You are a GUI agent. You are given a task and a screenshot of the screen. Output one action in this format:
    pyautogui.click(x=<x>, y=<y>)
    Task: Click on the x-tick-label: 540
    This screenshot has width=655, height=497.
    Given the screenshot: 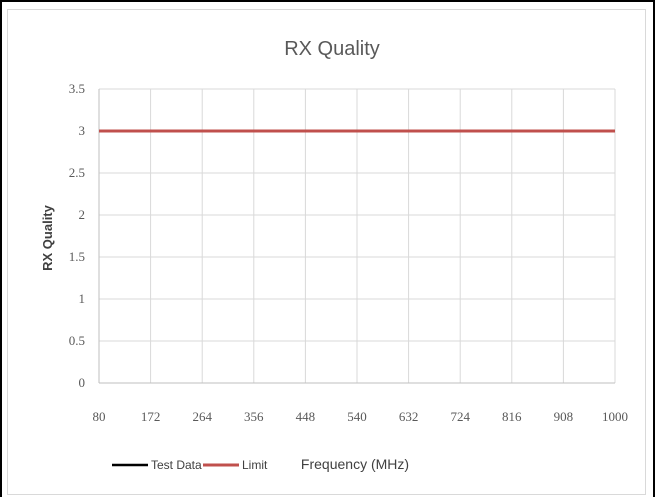 What is the action you would take?
    pyautogui.click(x=357, y=416)
    